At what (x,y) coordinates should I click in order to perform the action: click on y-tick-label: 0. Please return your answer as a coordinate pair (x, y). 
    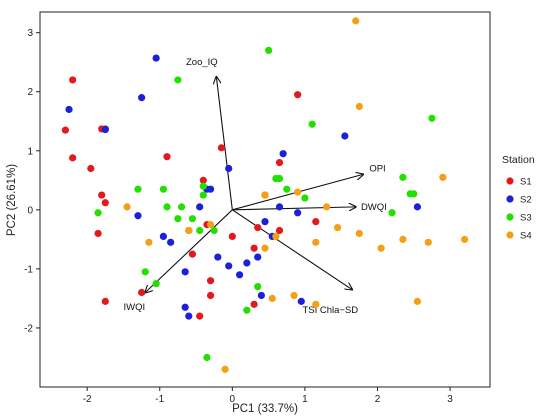
    Looking at the image, I should click on (30, 210).